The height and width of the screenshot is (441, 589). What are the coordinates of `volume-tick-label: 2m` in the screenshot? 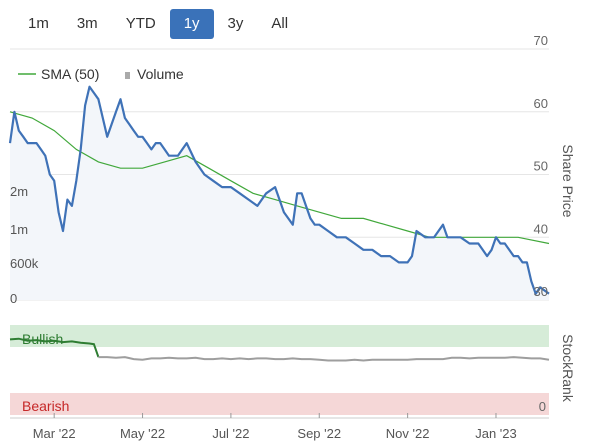 It's located at (19, 191).